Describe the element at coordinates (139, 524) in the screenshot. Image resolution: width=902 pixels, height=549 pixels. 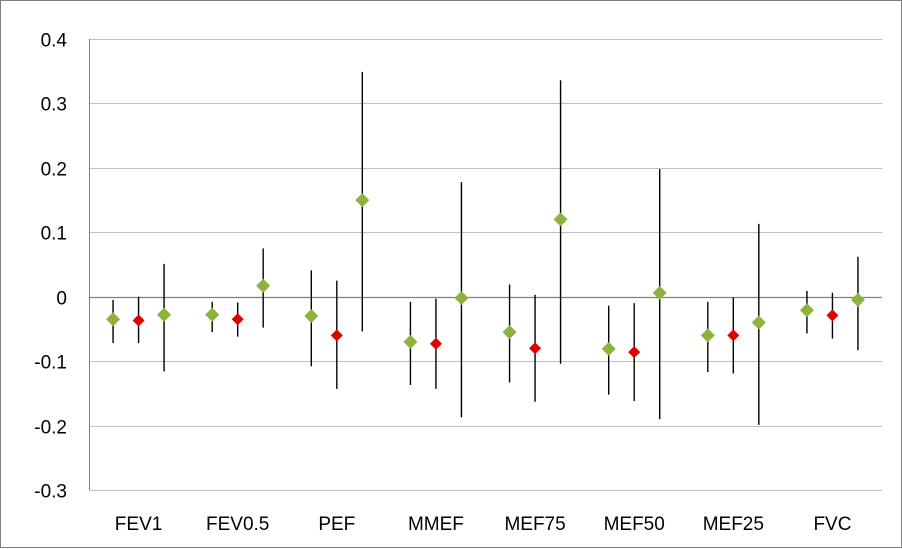
I see `x-tick-label: FEV1` at that location.